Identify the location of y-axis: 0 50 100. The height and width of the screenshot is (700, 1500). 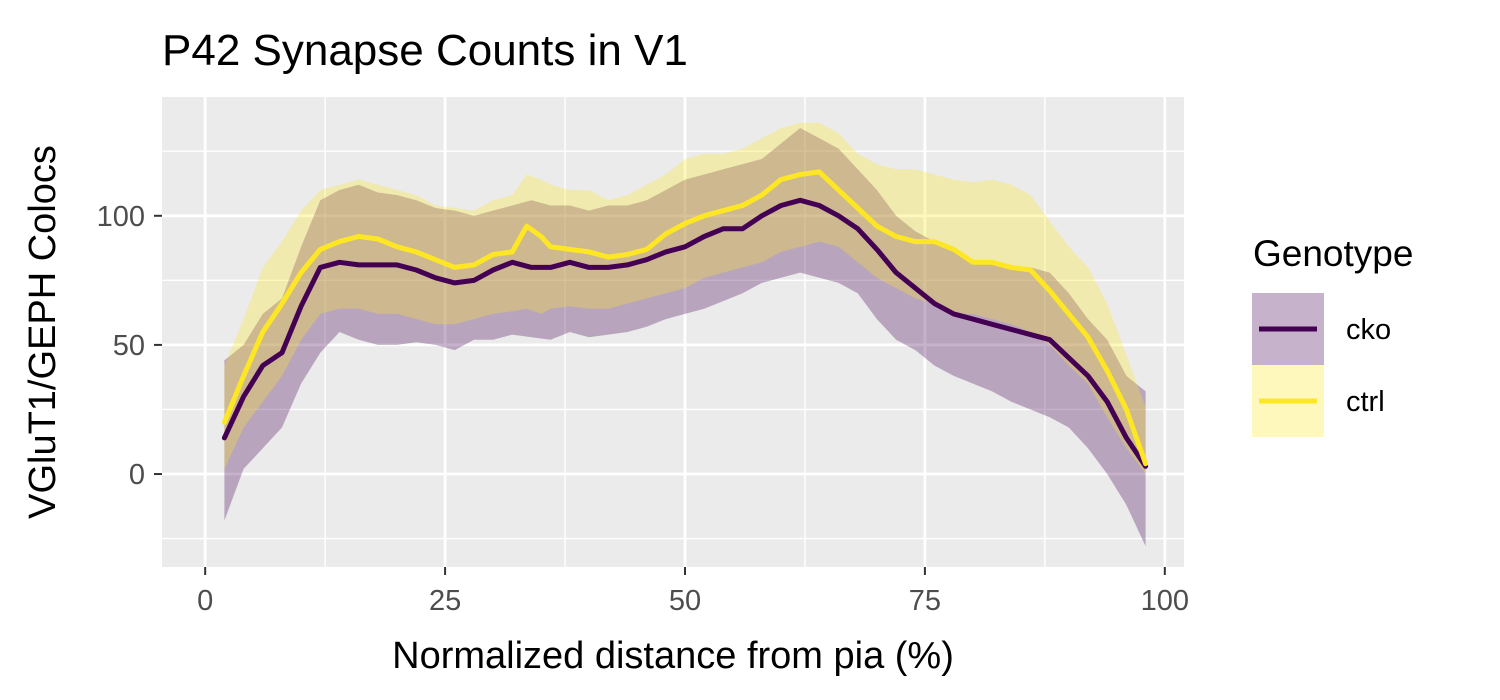
(129, 346).